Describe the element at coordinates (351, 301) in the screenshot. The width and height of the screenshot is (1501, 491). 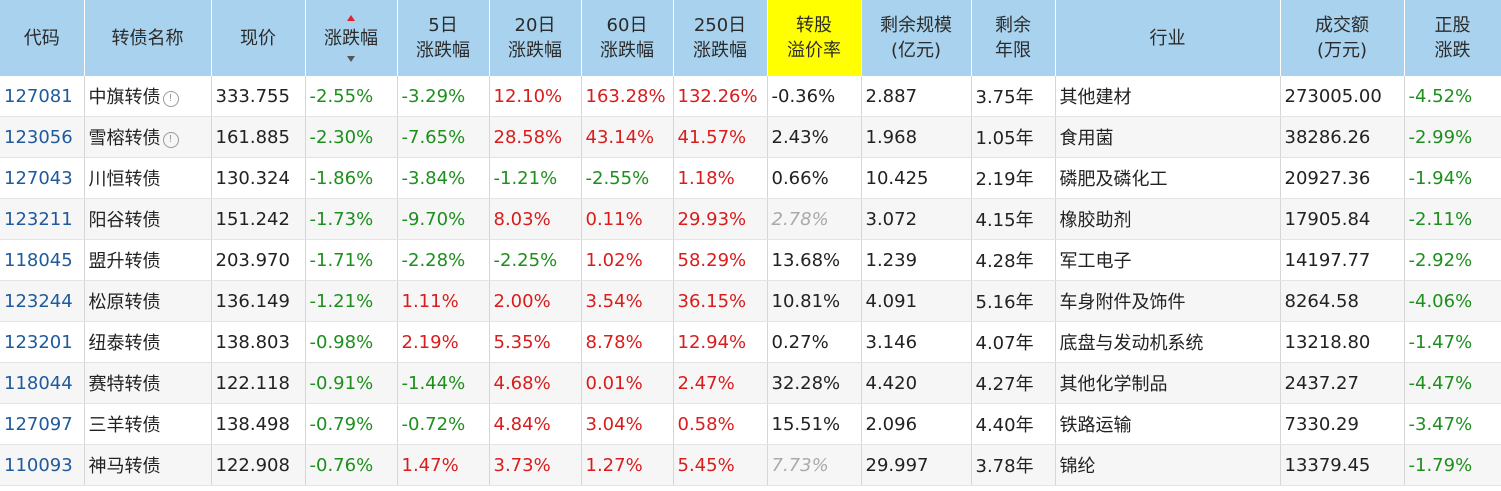
I see `cell-chg: -1.21%` at that location.